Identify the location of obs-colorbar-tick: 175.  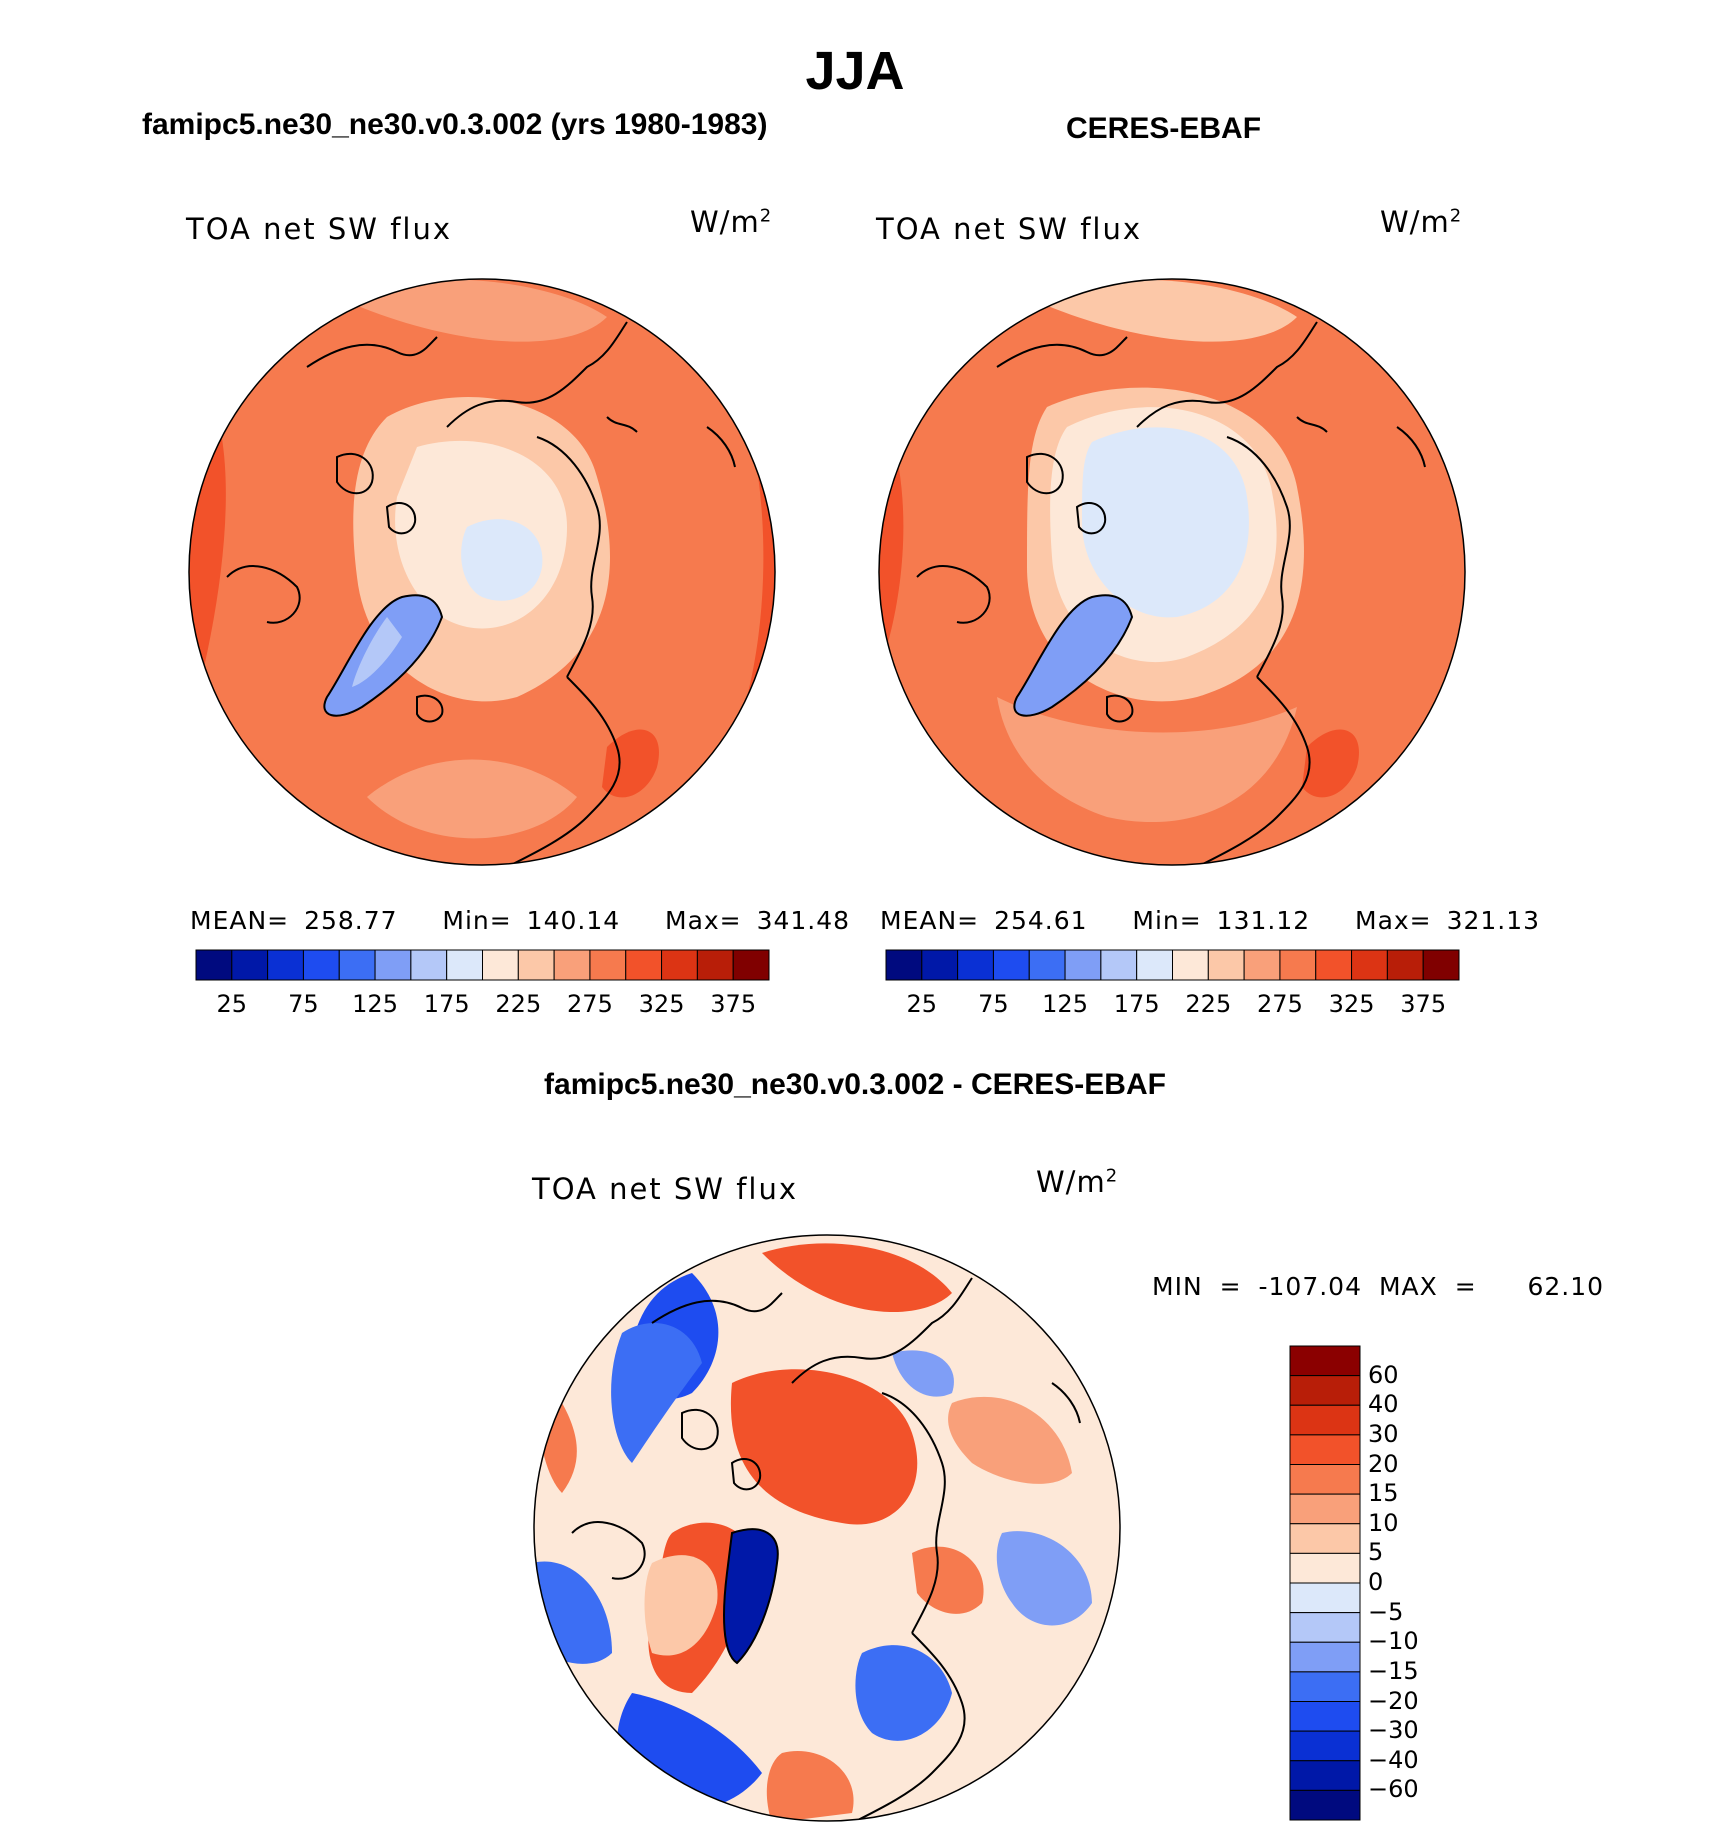
(1136, 1004).